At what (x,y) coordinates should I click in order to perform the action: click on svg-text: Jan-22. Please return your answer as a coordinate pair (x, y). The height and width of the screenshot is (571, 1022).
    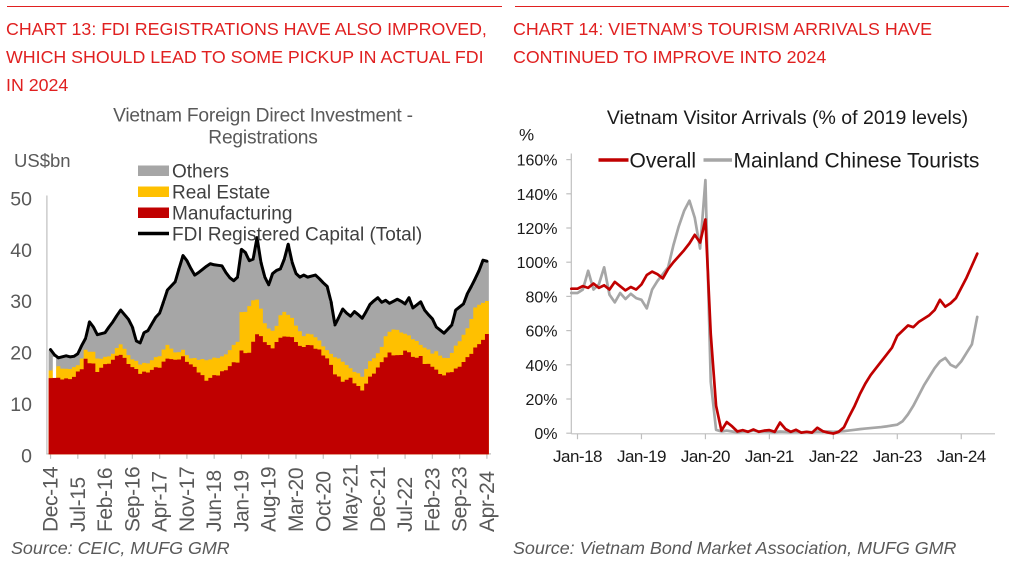
    Looking at the image, I should click on (833, 456).